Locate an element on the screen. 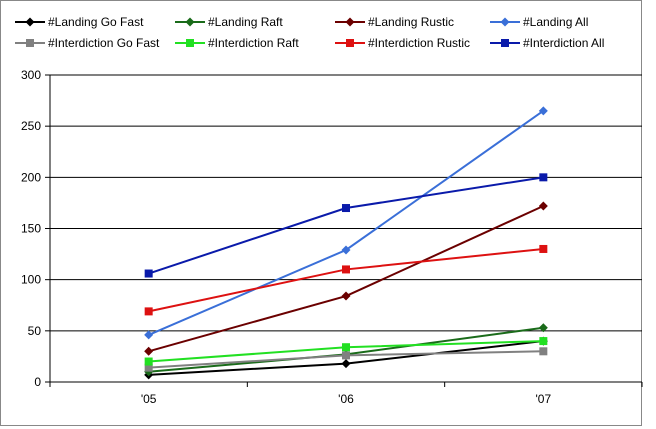 The image size is (656, 429). y-tick-label: 50 is located at coordinates (35, 331).